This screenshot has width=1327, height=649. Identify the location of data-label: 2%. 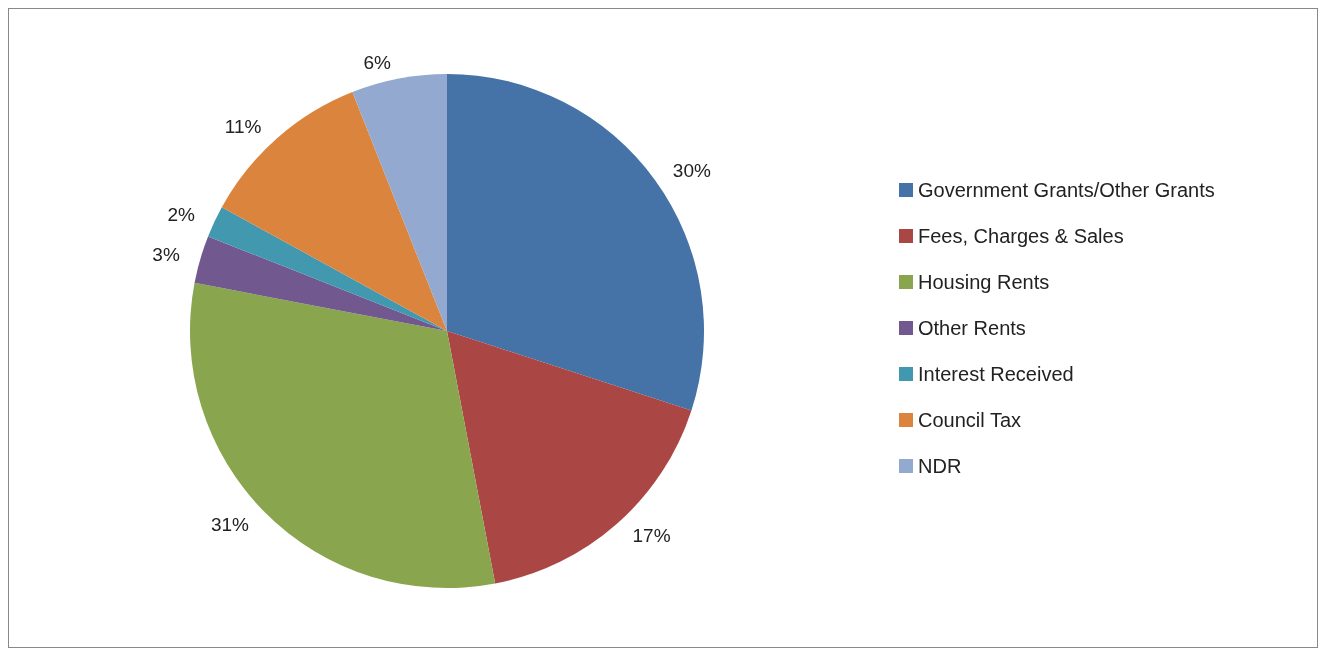
(181, 215).